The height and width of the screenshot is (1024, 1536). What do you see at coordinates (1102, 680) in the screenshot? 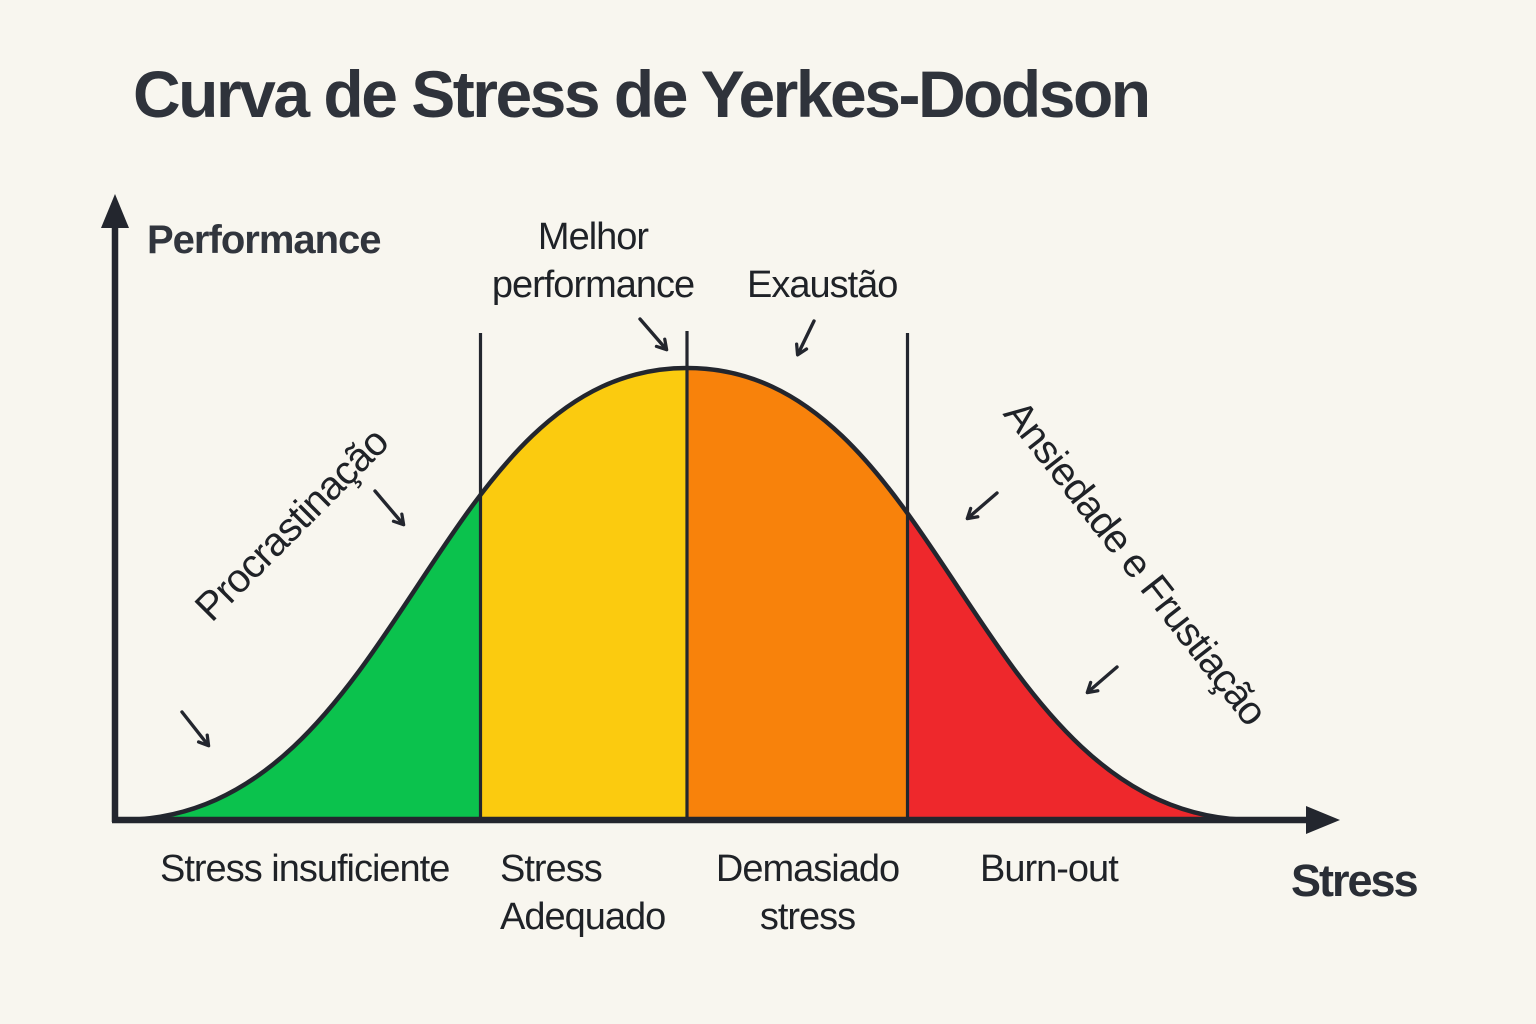
I see `arrow-frustration-icon` at bounding box center [1102, 680].